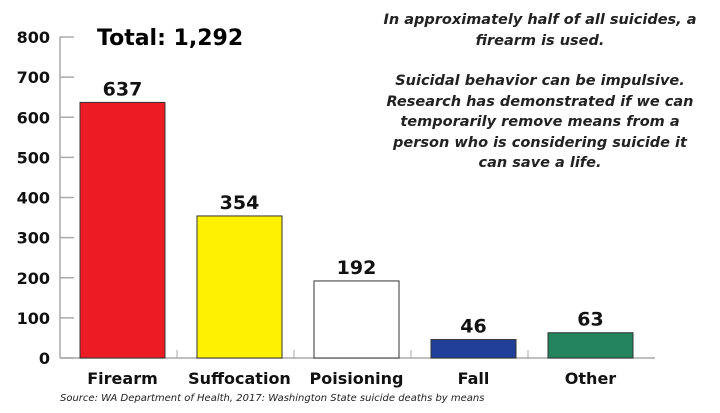 This screenshot has width=720, height=413. Describe the element at coordinates (590, 345) in the screenshot. I see `bar-other` at that location.